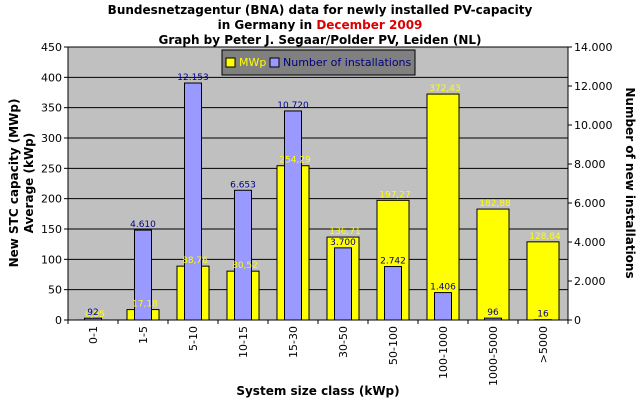 This screenshot has height=401, width=641. I want to click on left-tick-label-350: 350, so click(51, 108).